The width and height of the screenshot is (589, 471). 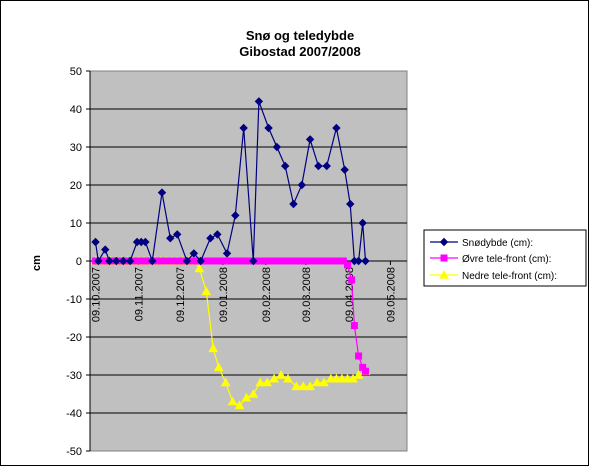 What do you see at coordinates (37, 263) in the screenshot?
I see `y-axis-label: cm` at bounding box center [37, 263].